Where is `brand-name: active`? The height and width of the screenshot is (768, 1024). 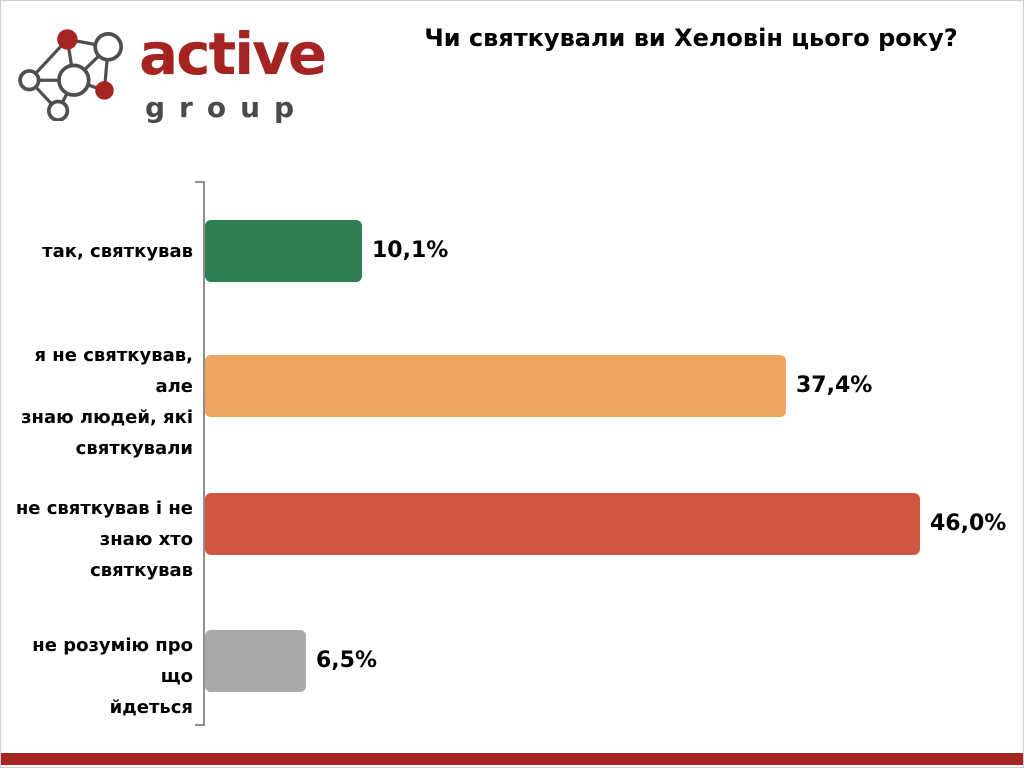 brand-name: active is located at coordinates (233, 54).